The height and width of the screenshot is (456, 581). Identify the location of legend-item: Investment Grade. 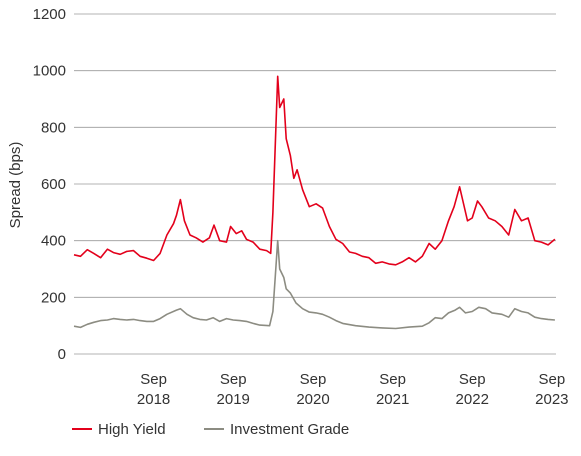
(276, 429).